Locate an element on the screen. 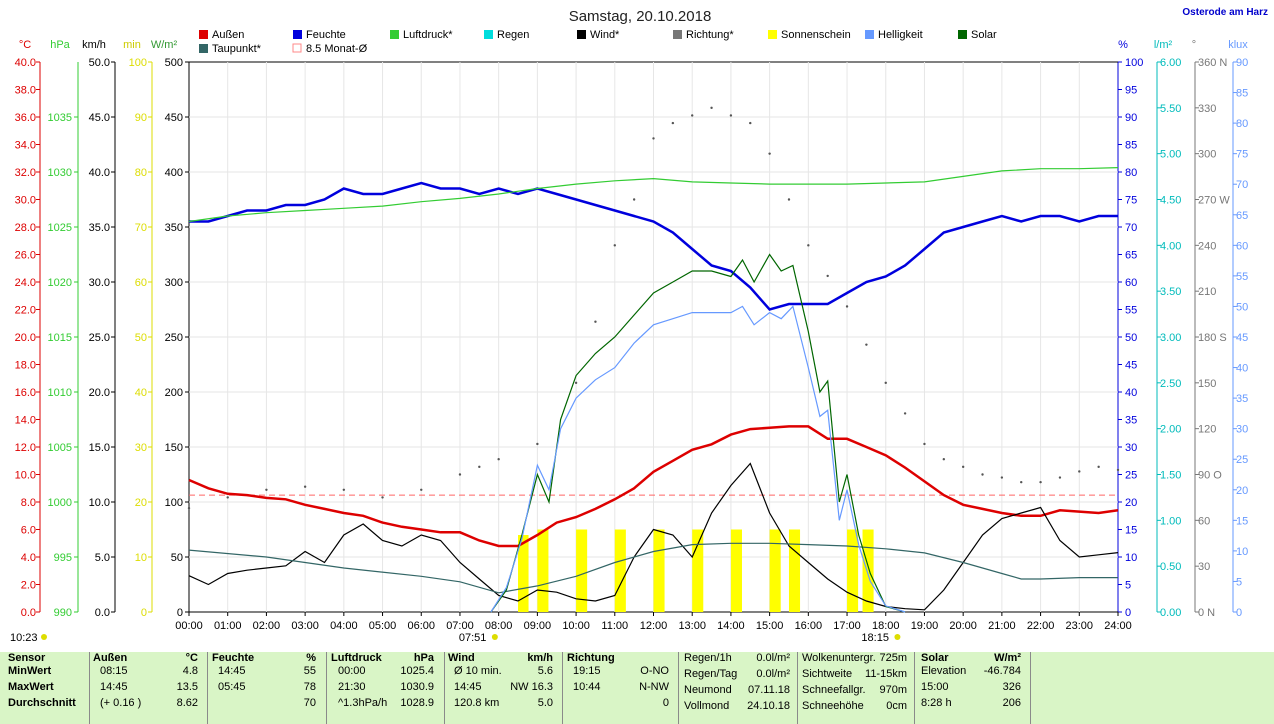  axis-tick-label: 90 is located at coordinates (1131, 118).